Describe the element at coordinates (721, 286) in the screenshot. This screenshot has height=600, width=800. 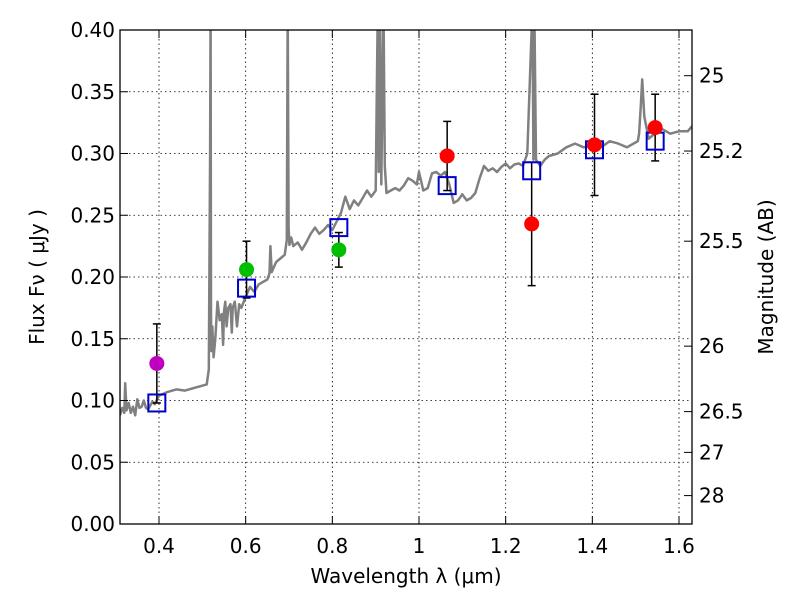
I see `right-tick-labels: 25 25.2 25.5 26 26.5 27 28` at that location.